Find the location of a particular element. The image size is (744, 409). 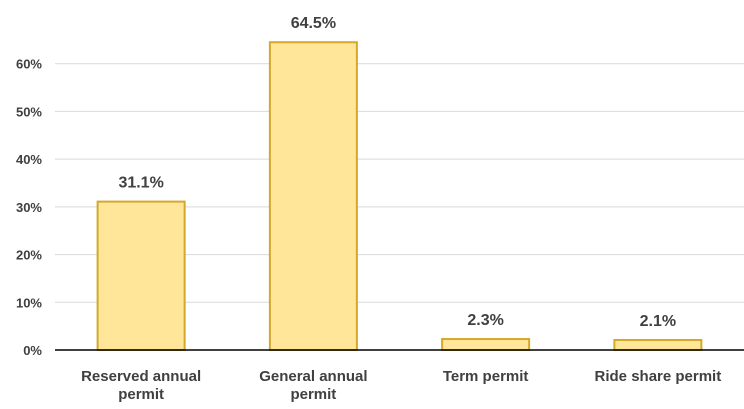

data-label: 2.3% is located at coordinates (485, 320).